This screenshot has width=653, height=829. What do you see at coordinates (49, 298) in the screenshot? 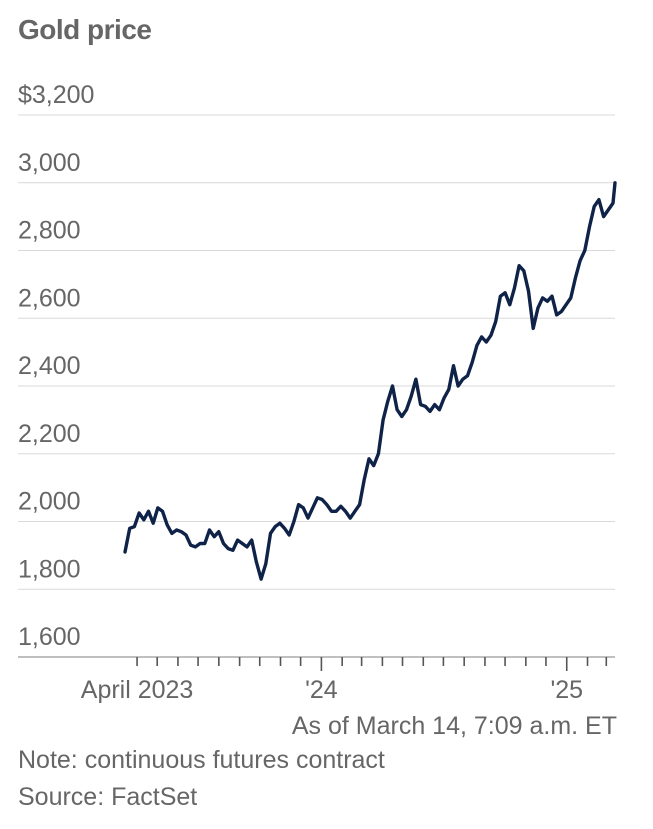
I see `y-tick-label: 2,600` at bounding box center [49, 298].